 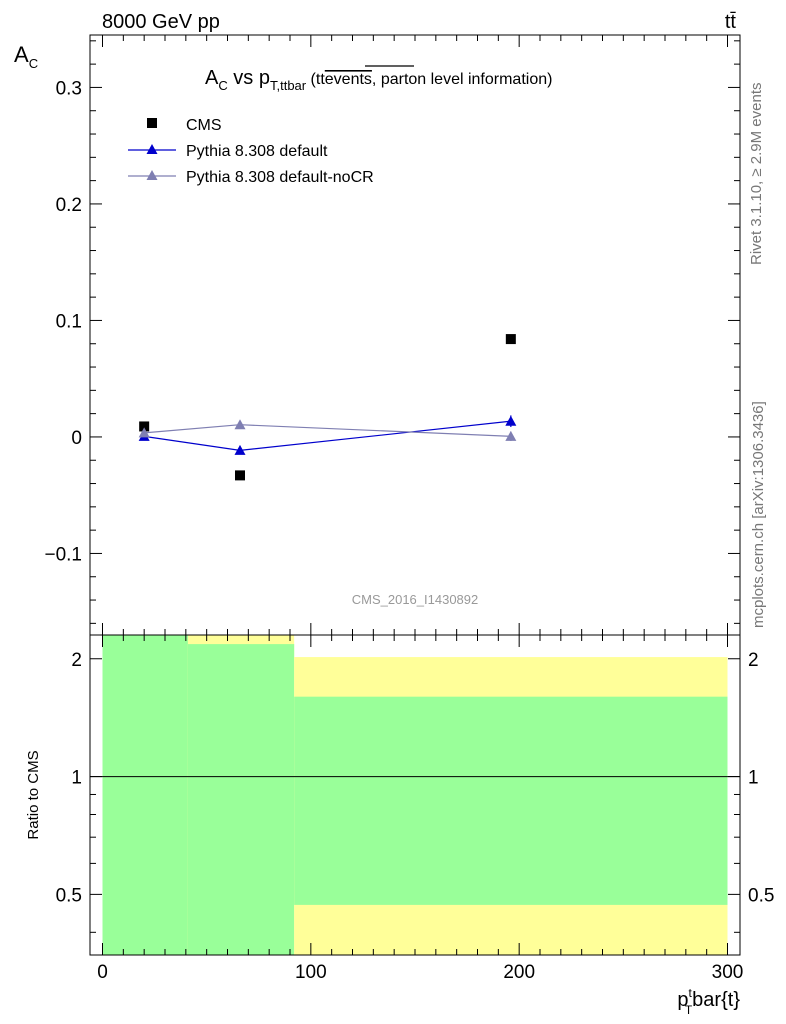 What do you see at coordinates (753, 660) in the screenshot?
I see `ratio-y-tick-label-right: 2` at bounding box center [753, 660].